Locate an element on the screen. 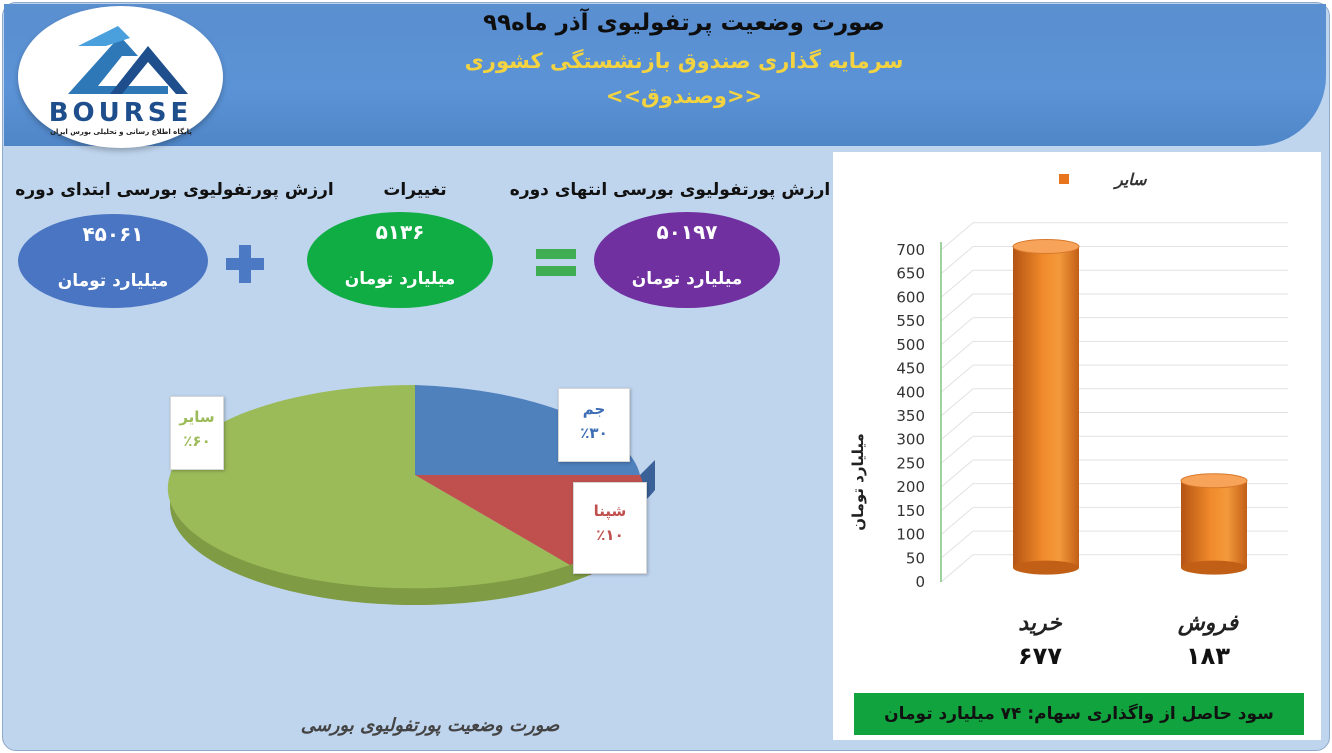  y-tick-label: 700 is located at coordinates (910, 250).